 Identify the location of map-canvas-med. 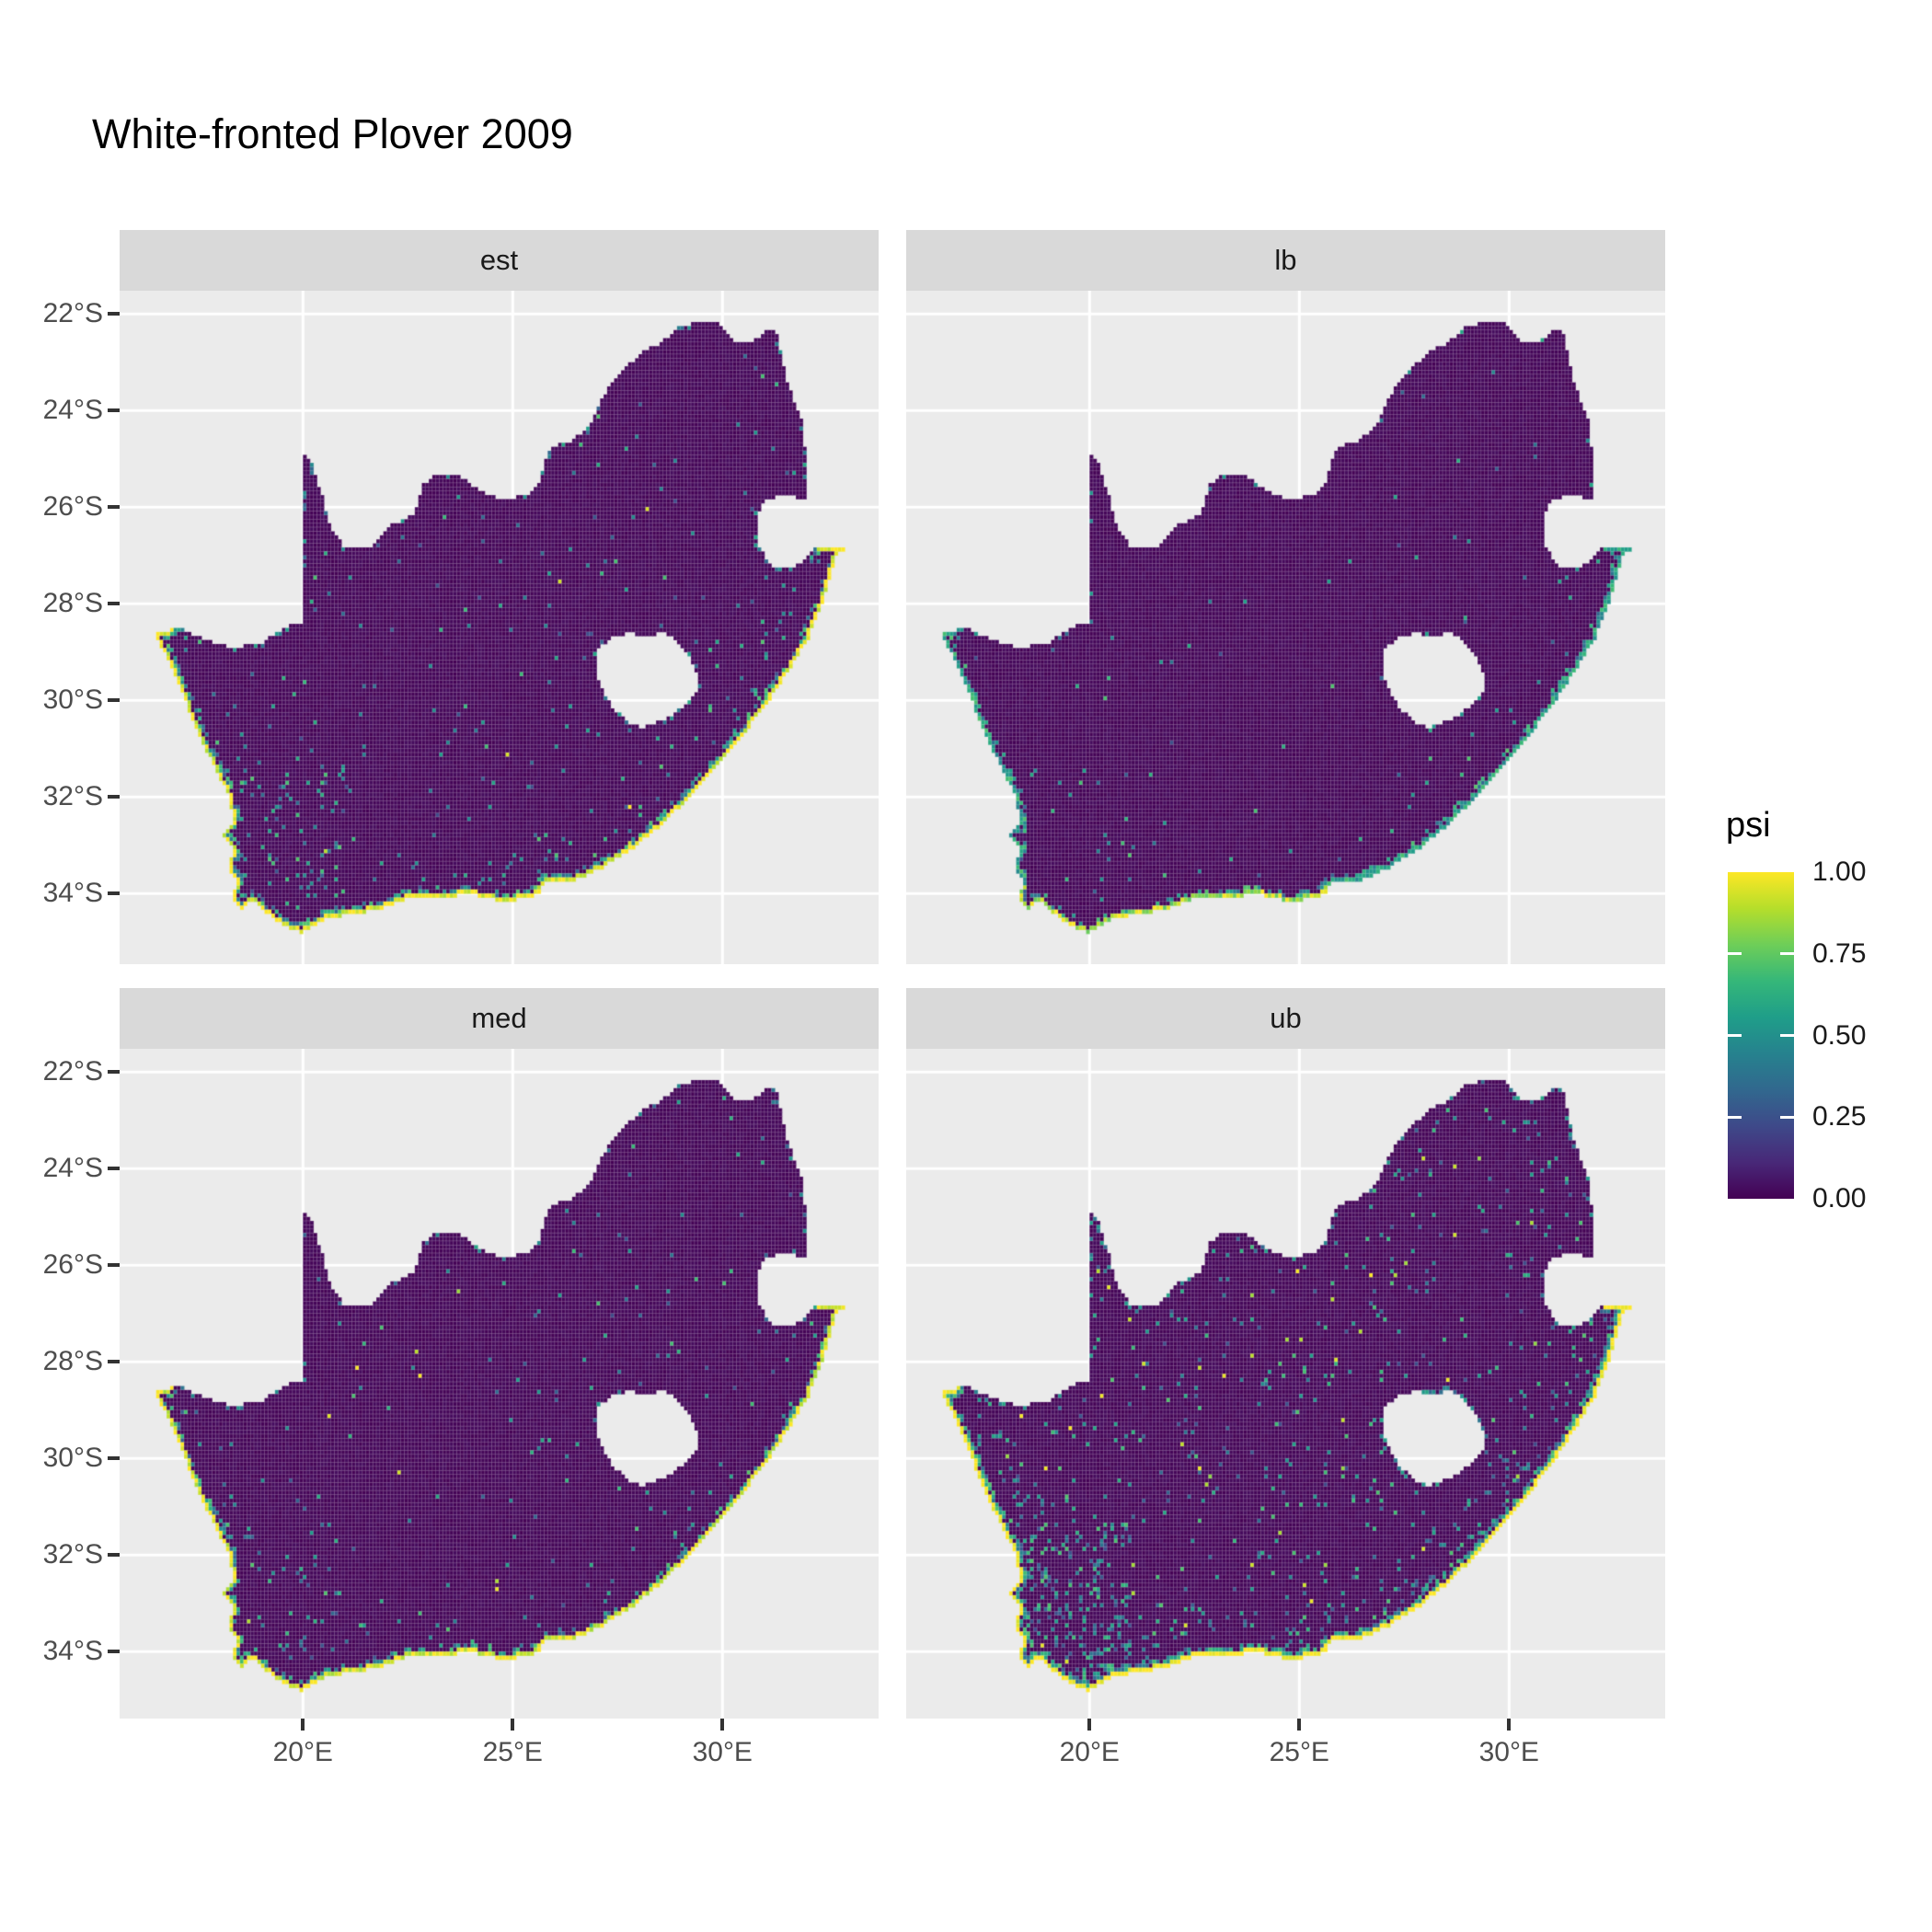
(499, 1384).